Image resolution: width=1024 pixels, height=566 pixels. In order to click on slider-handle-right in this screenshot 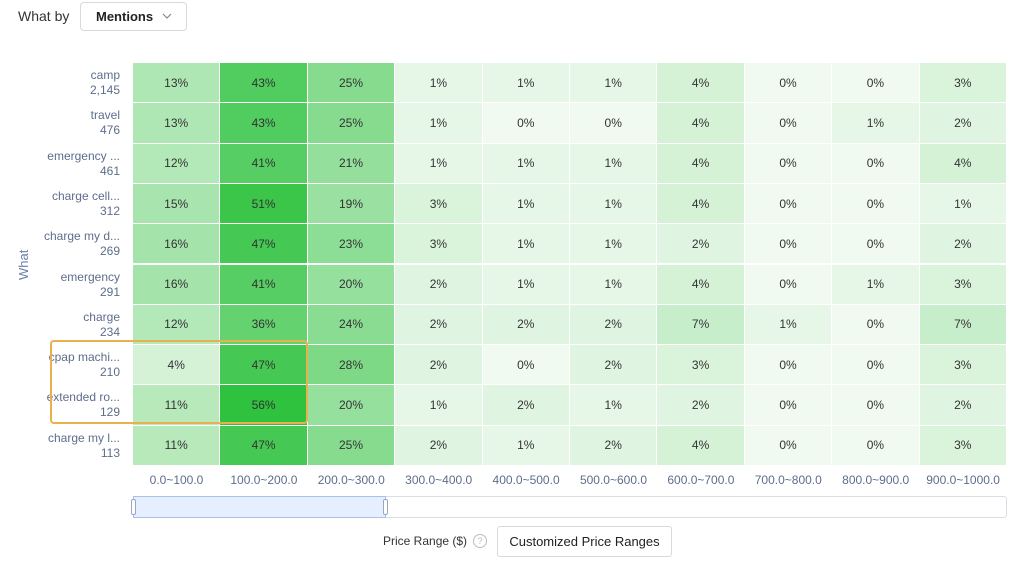, I will do `click(385, 507)`.